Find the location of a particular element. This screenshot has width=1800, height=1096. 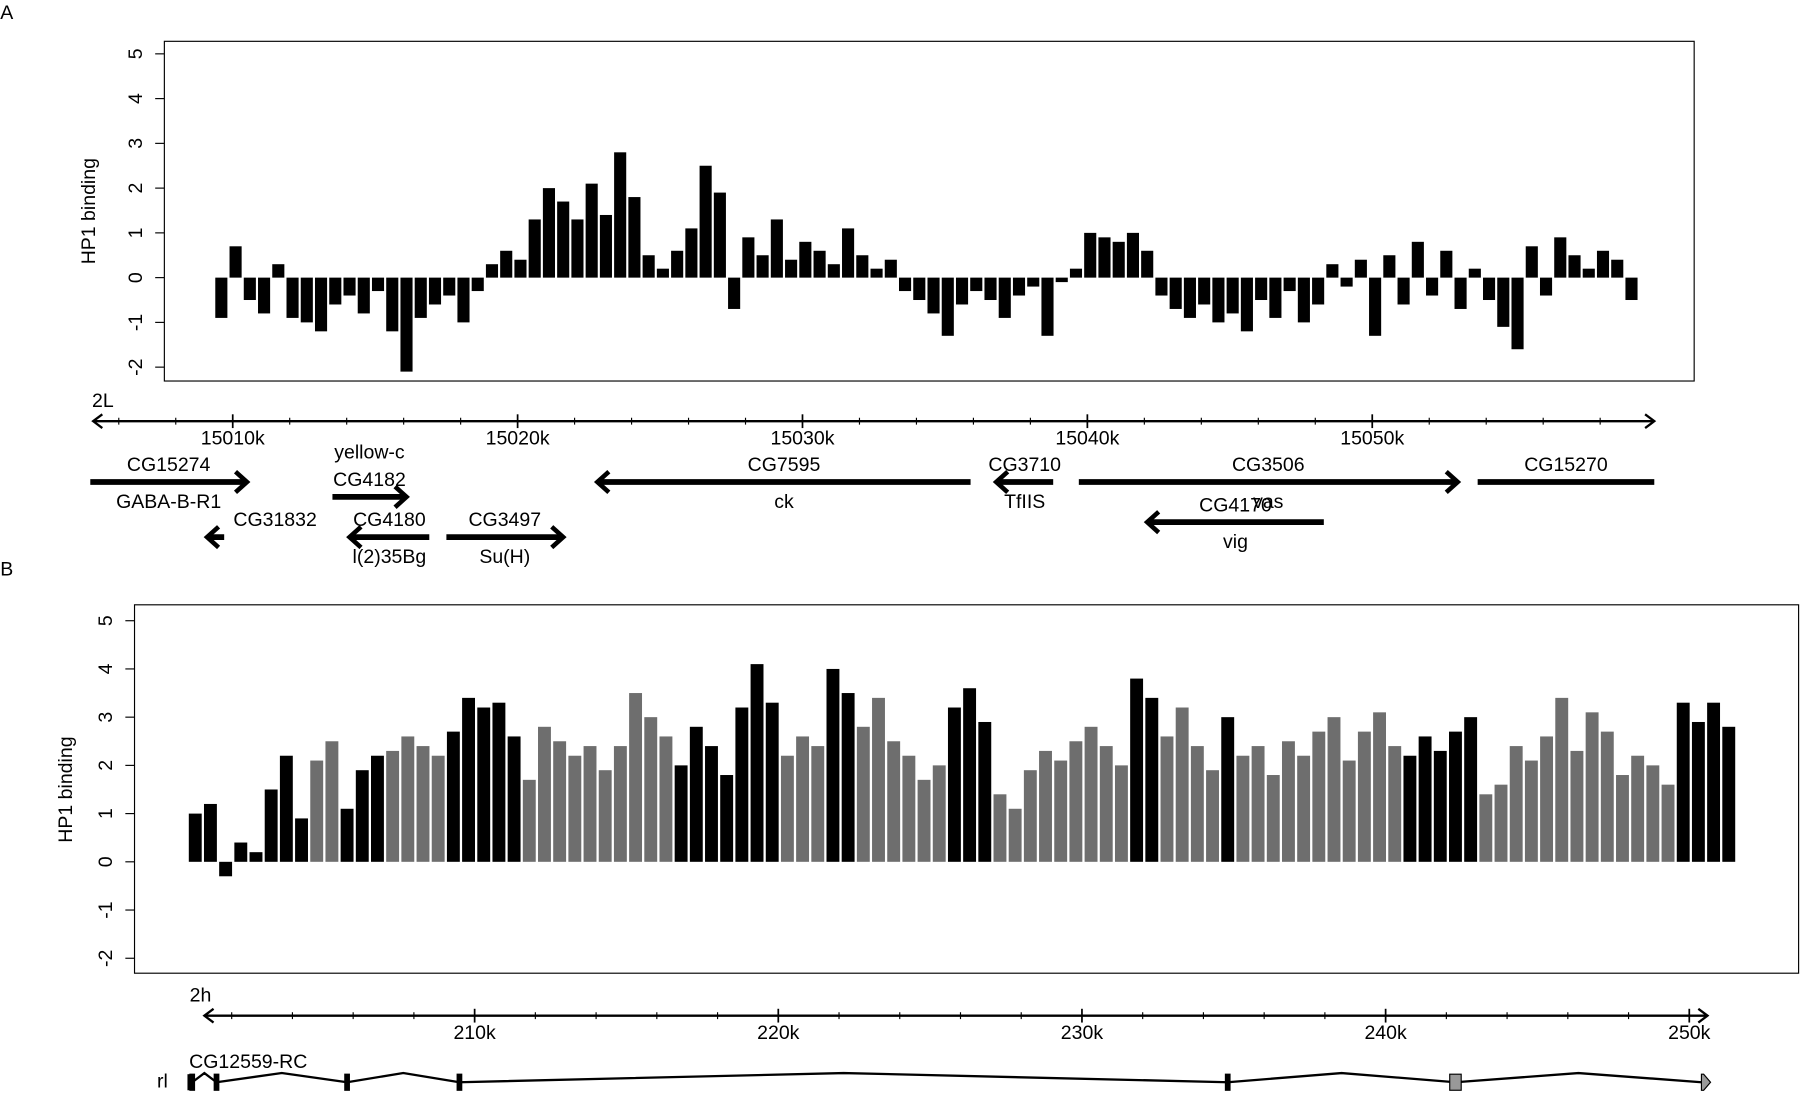

y-tick-label: 3 is located at coordinates (136, 143).